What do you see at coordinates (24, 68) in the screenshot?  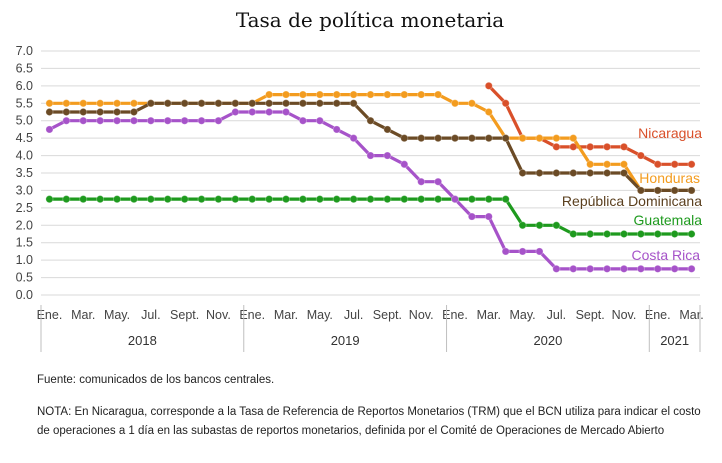 I see `y-tick-label: 6.5` at bounding box center [24, 68].